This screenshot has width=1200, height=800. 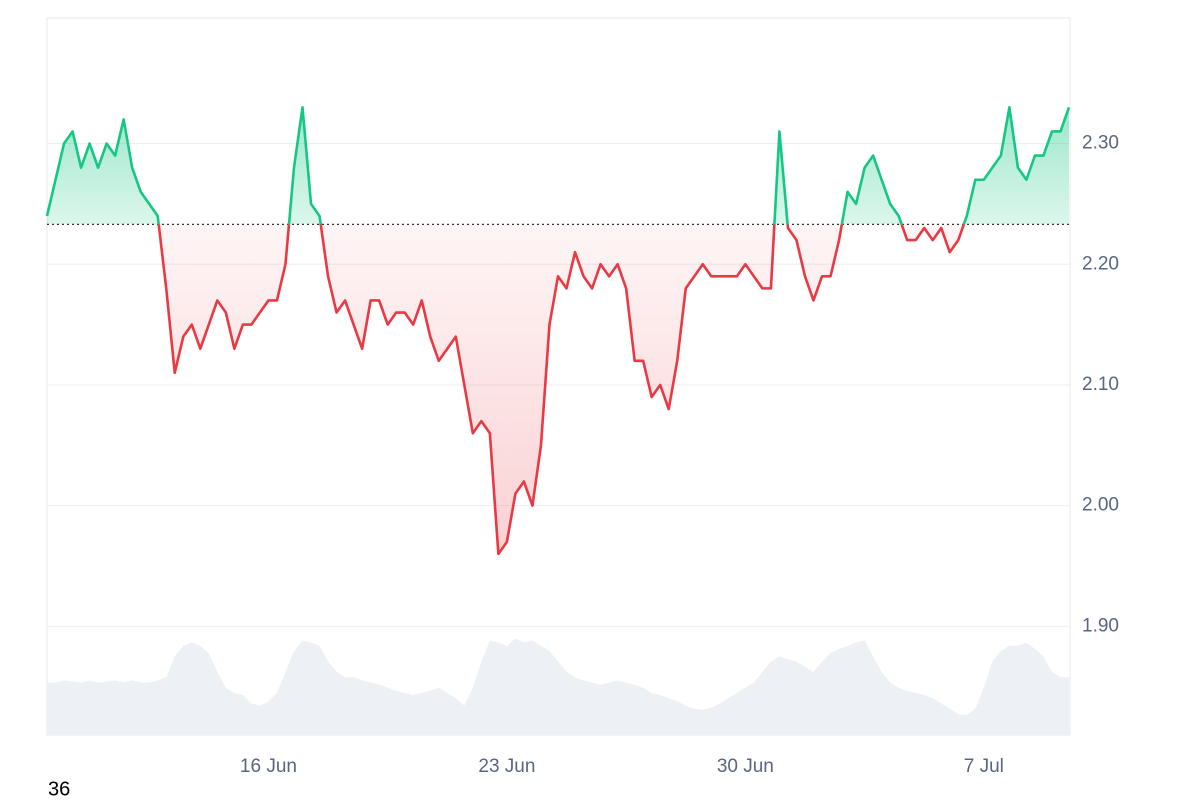 What do you see at coordinates (1100, 384) in the screenshot?
I see `y-tick-label: 2.10` at bounding box center [1100, 384].